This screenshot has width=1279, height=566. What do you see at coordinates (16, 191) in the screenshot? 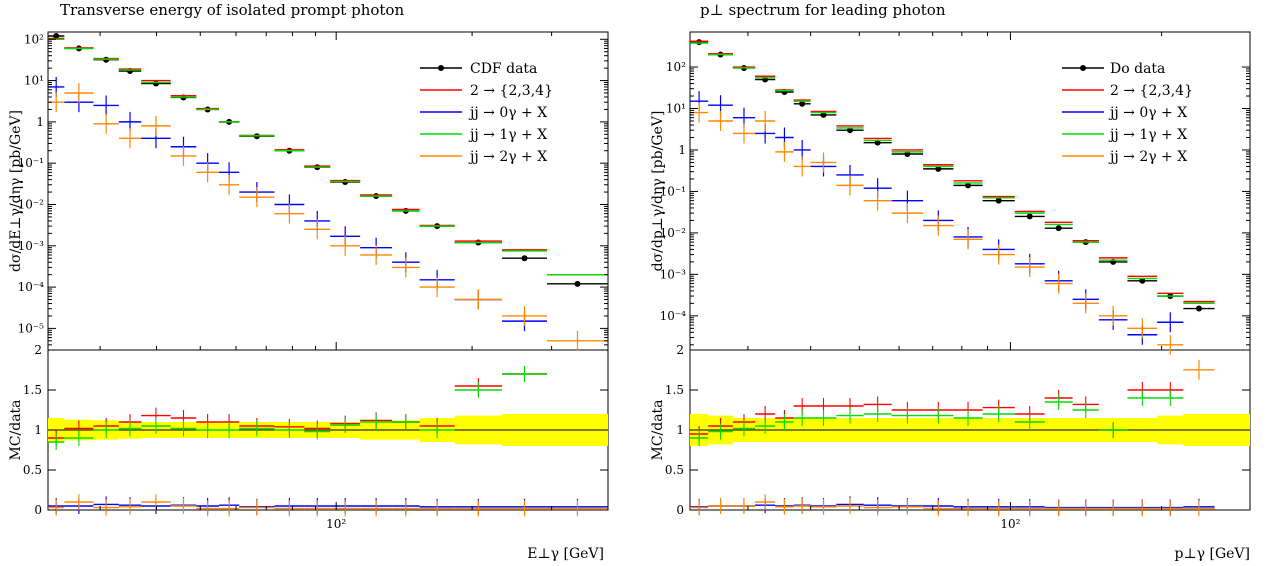
I see `chart-1-ylabel: dσ/dE⊥γ/dηγ [pb/GeV]` at bounding box center [16, 191].